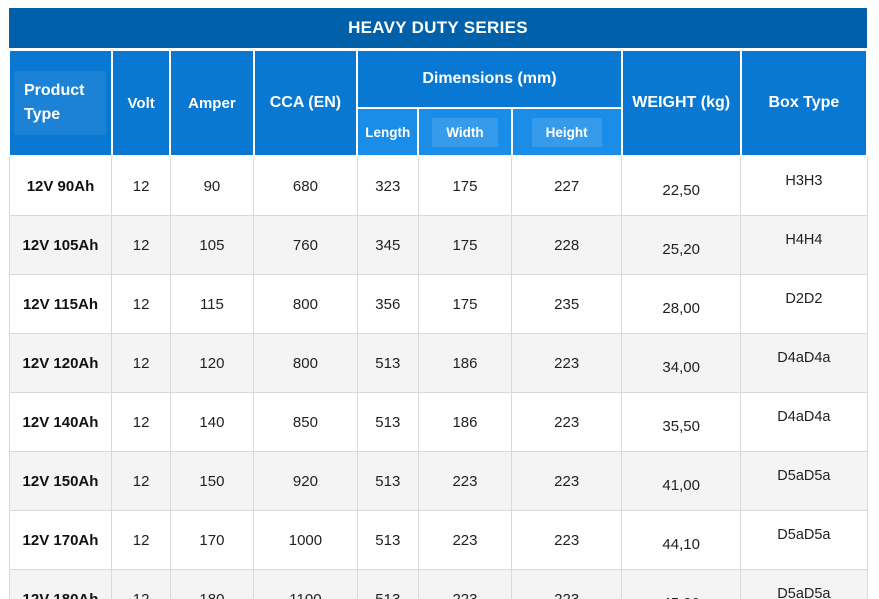  I want to click on cell-weight: 41,00, so click(681, 481).